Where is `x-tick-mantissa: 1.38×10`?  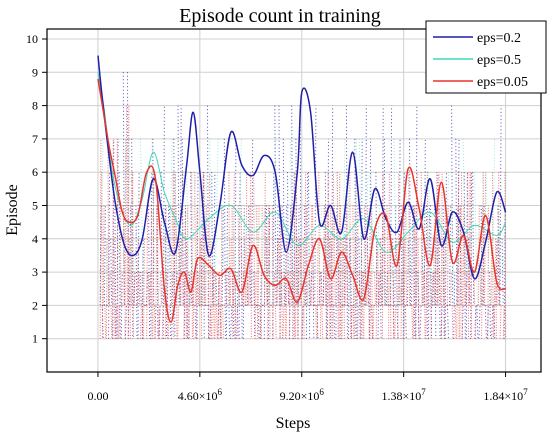 x-tick-mantissa: 1.38×10 is located at coordinates (402, 396).